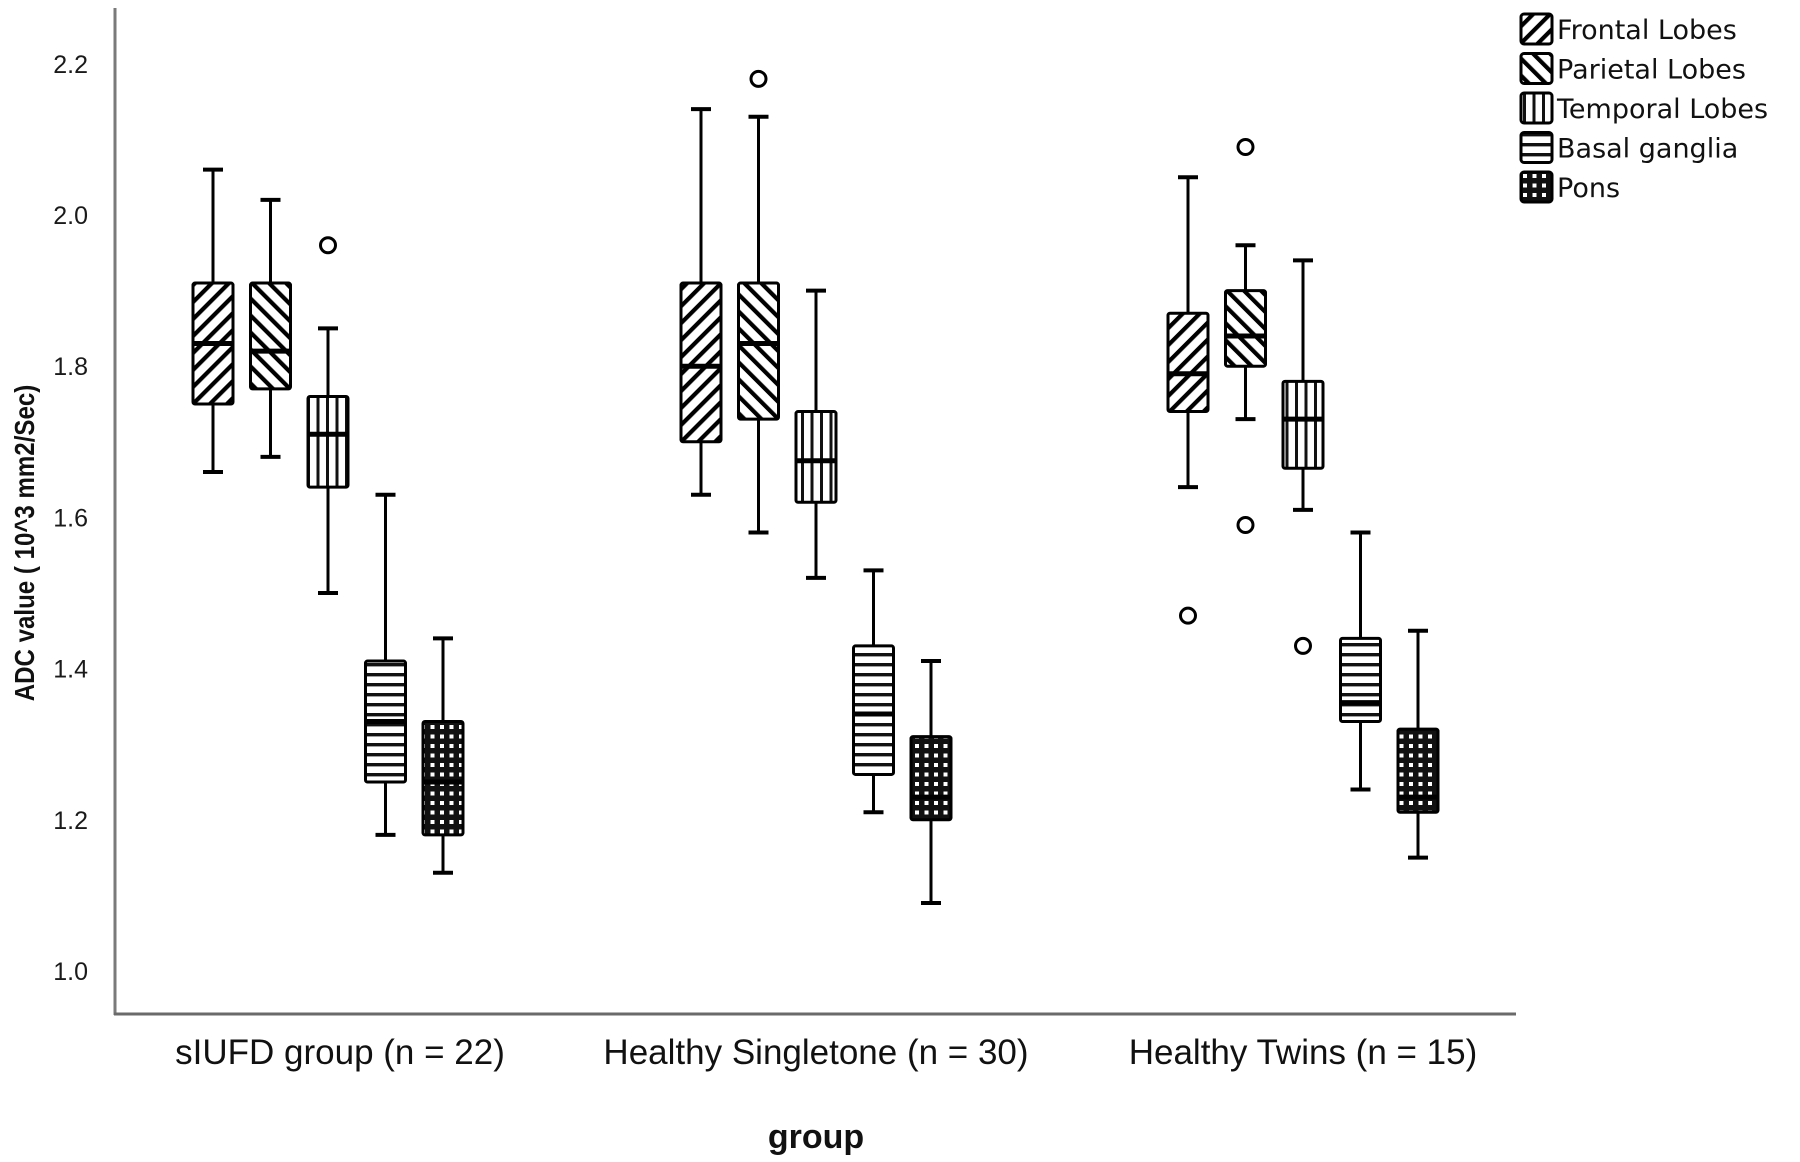  I want to click on legend-item: Basal ganglia, so click(1628, 148).